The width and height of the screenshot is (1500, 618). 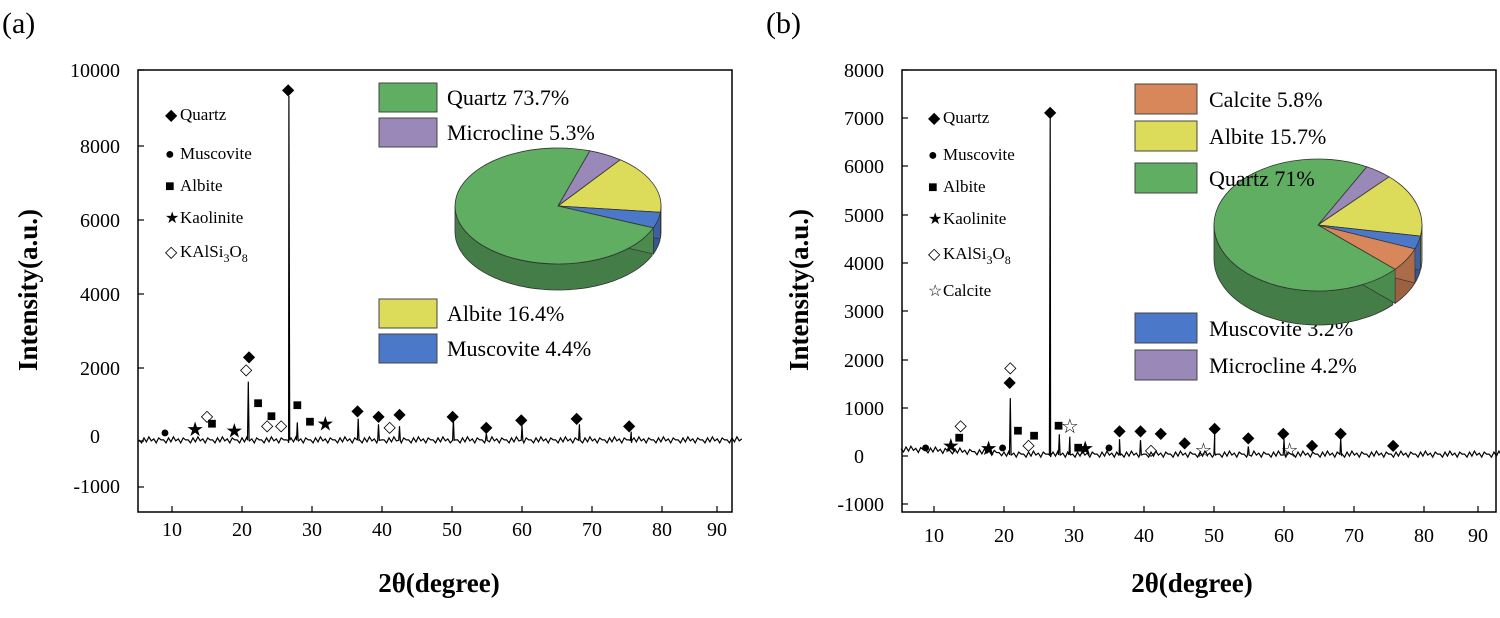 I want to click on albite-symbol-icon: ■, so click(x=933, y=187).